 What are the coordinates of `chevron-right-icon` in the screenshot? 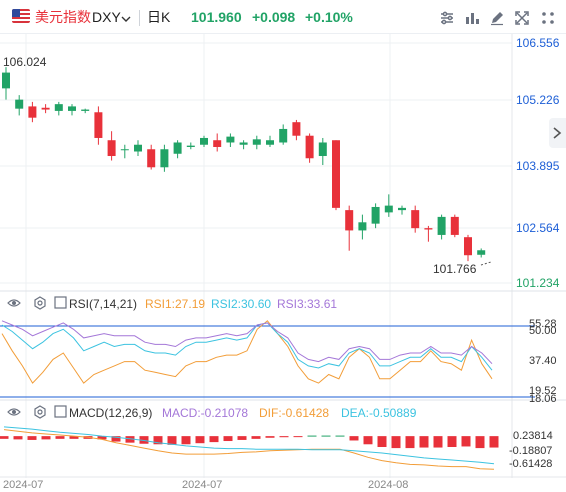 It's located at (557, 135).